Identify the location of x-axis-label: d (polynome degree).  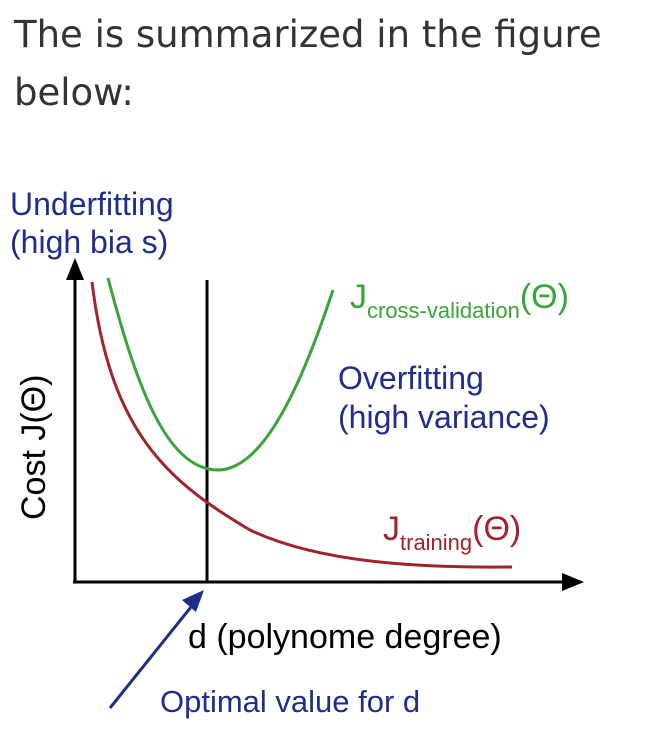
(345, 637).